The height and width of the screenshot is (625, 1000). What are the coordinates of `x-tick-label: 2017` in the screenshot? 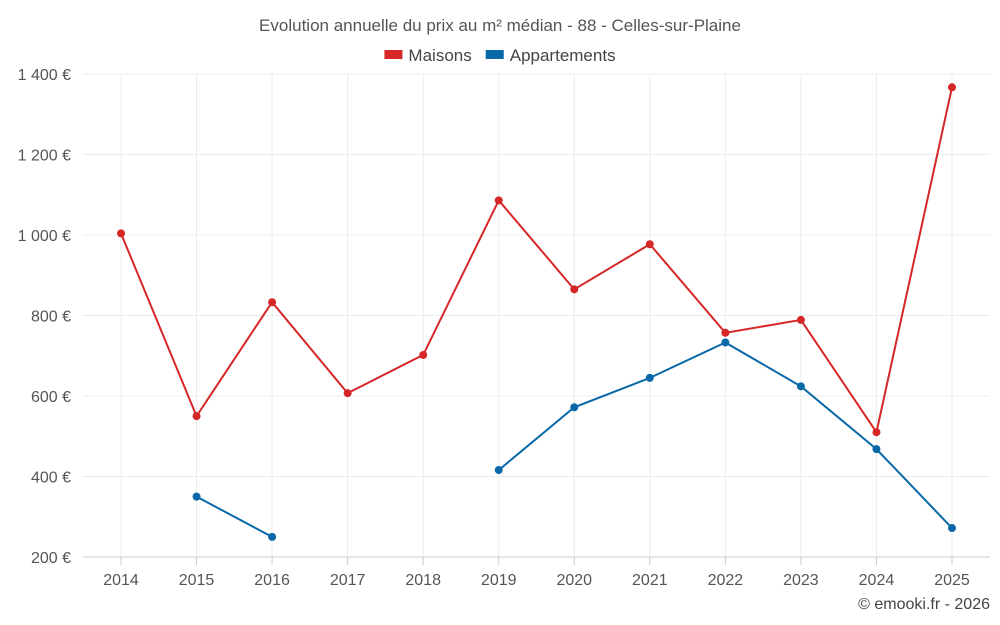 It's located at (348, 580).